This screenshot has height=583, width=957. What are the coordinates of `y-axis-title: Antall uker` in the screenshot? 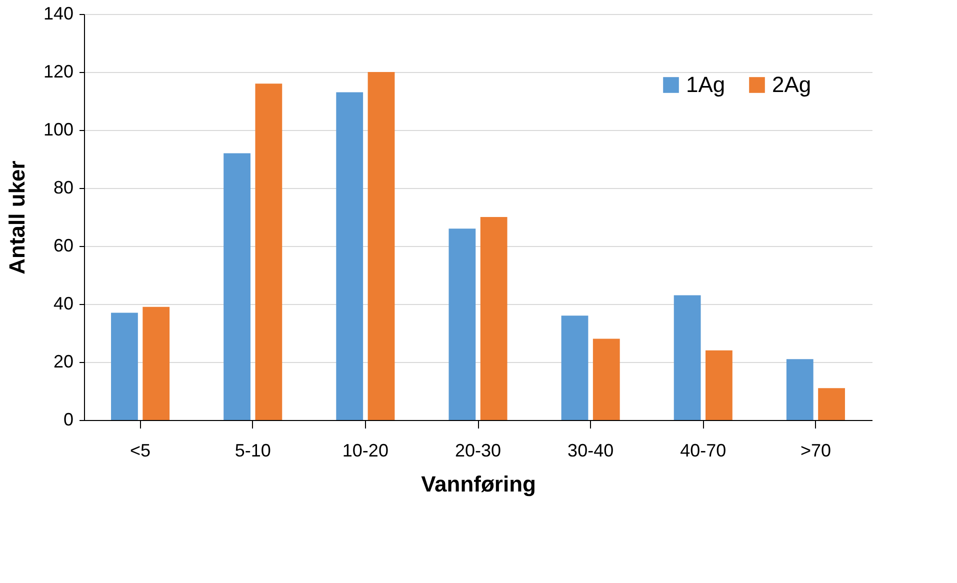 It's located at (17, 217).